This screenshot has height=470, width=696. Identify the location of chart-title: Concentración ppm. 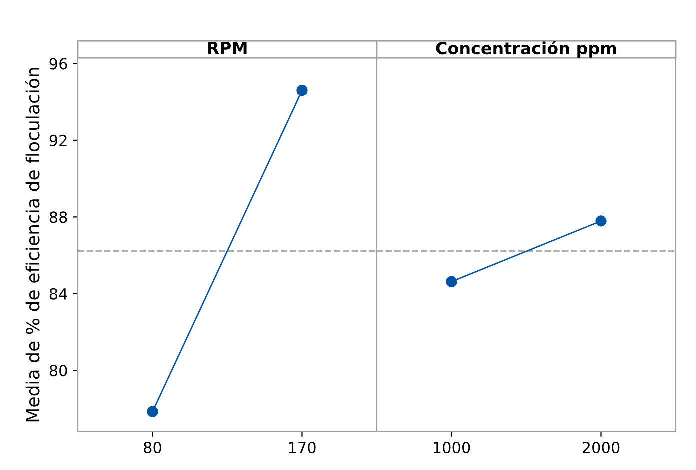
(526, 49).